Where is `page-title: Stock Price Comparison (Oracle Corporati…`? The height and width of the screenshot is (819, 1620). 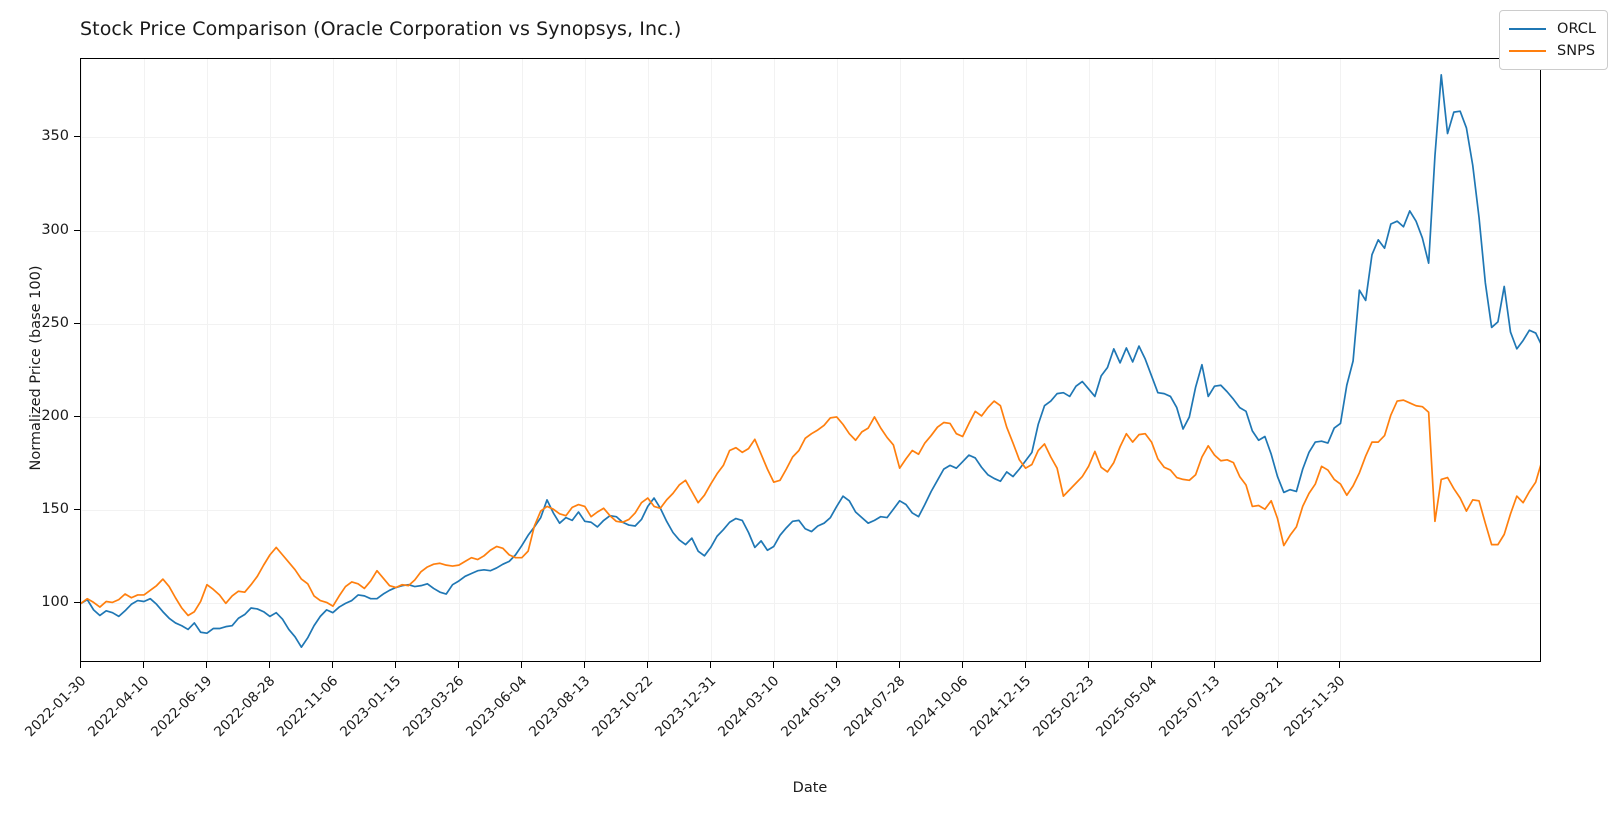 page-title: Stock Price Comparison (Oracle Corporati… is located at coordinates (381, 29).